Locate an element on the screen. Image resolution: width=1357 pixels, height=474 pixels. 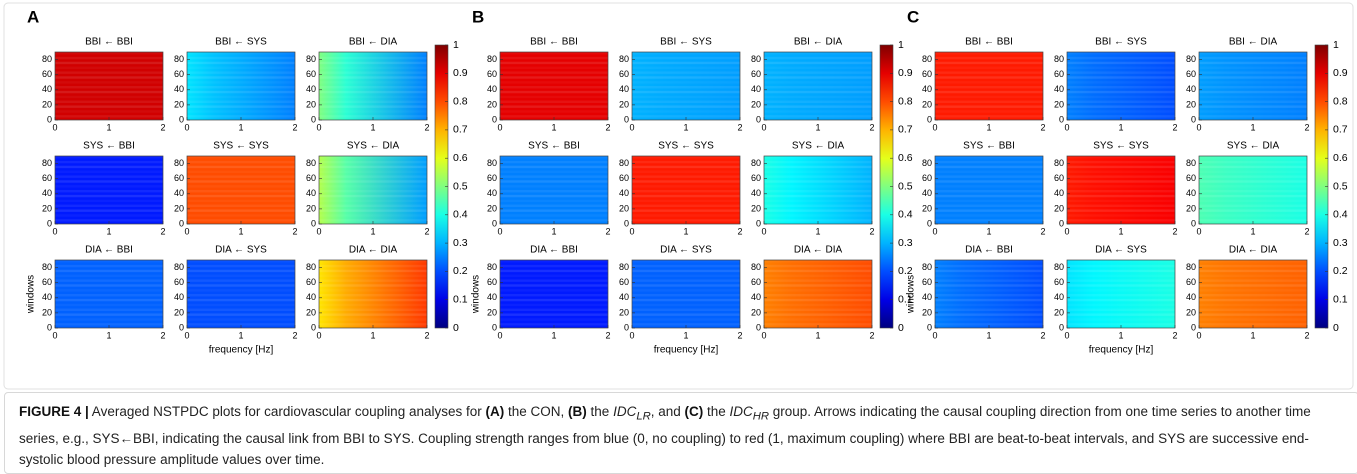
subplot-title: SYS ← SYS is located at coordinates (1121, 146).